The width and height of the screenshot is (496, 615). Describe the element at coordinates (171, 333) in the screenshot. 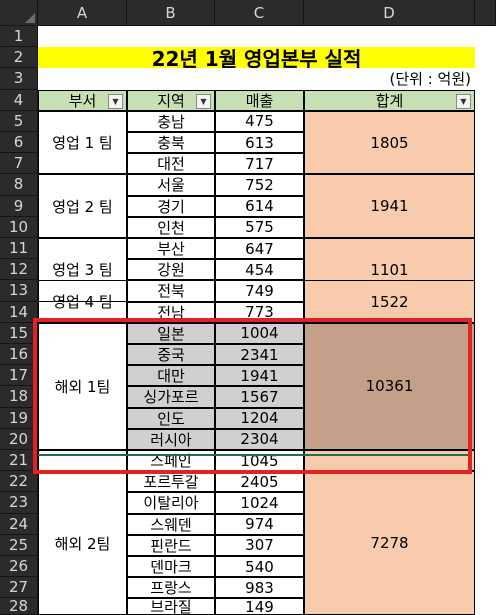

I see `region-cell: 일본` at that location.